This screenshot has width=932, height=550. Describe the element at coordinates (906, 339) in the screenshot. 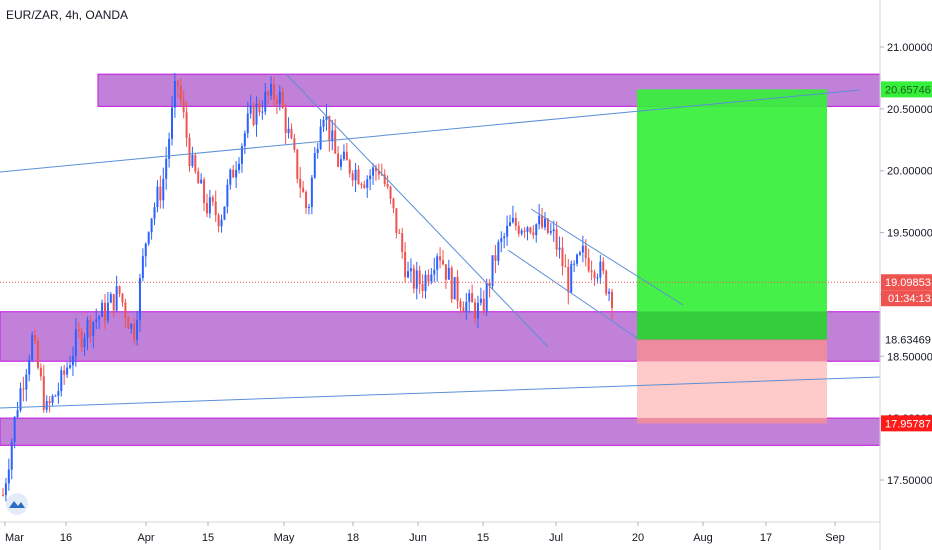

I see `entry-price-label-bg` at that location.